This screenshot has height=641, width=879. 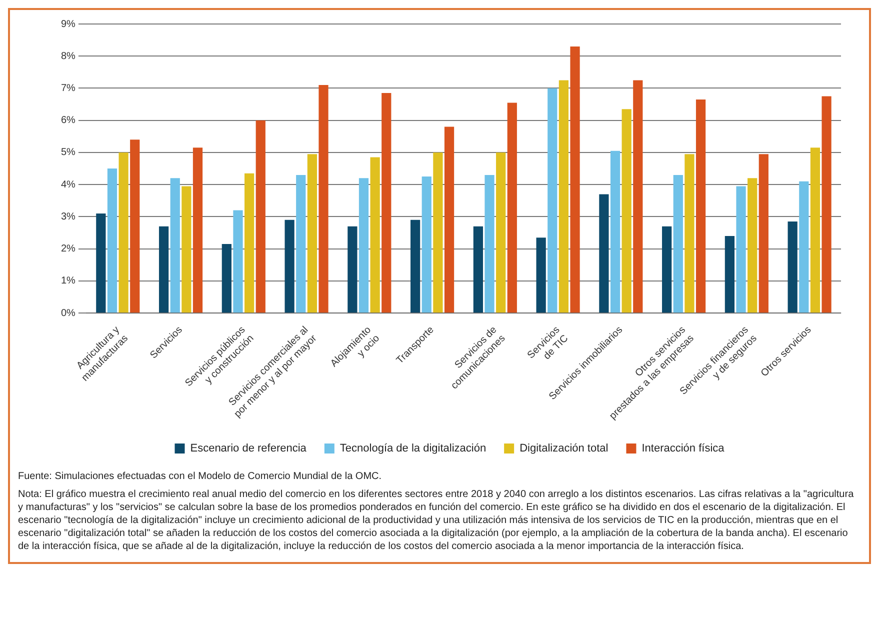 I want to click on legend-label: Tecnología de la digitalización, so click(x=413, y=448).